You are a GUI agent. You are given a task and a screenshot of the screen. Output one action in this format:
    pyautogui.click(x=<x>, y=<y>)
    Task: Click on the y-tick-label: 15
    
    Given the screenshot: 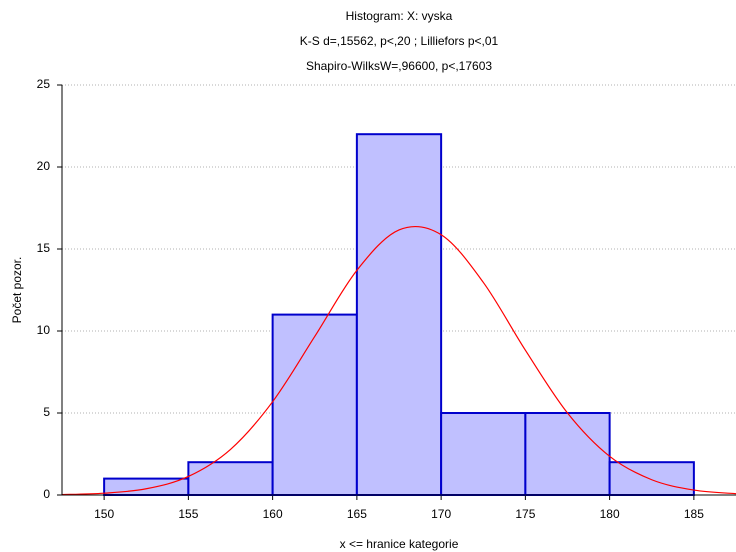 What is the action you would take?
    pyautogui.click(x=44, y=248)
    